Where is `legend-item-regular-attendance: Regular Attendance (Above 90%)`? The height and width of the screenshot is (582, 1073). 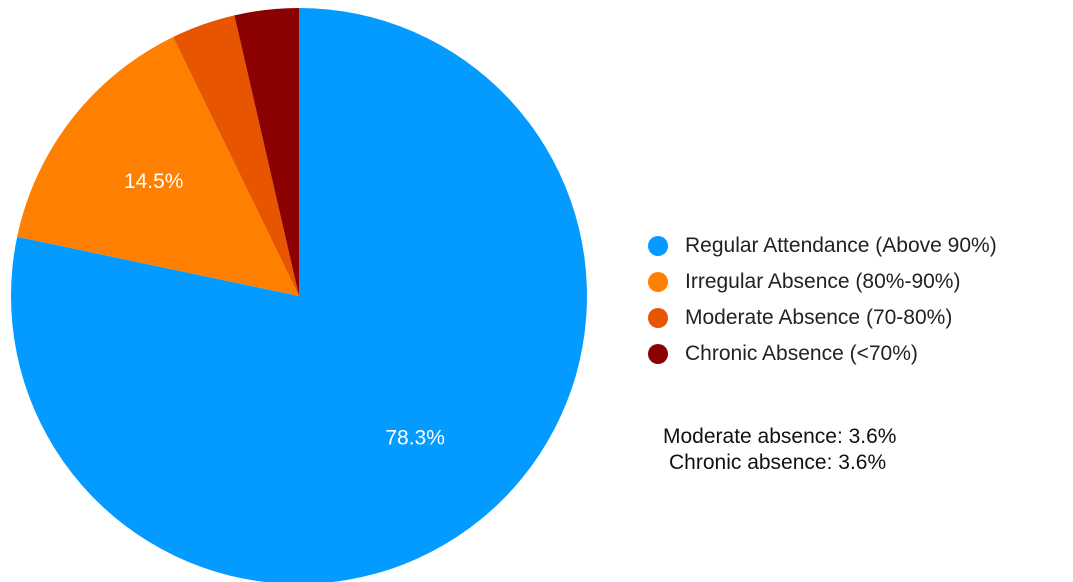 legend-item-regular-attendance: Regular Attendance (Above 90%) is located at coordinates (822, 246).